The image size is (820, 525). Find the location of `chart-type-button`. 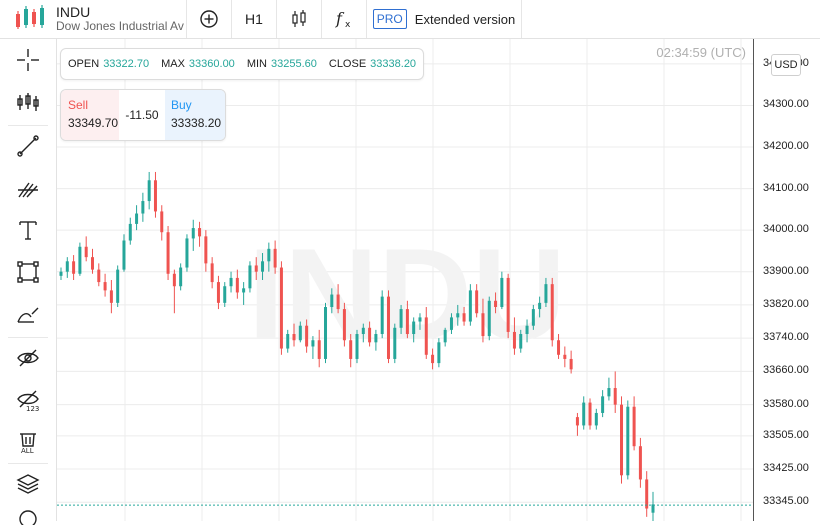

chart-type-button is located at coordinates (298, 19).